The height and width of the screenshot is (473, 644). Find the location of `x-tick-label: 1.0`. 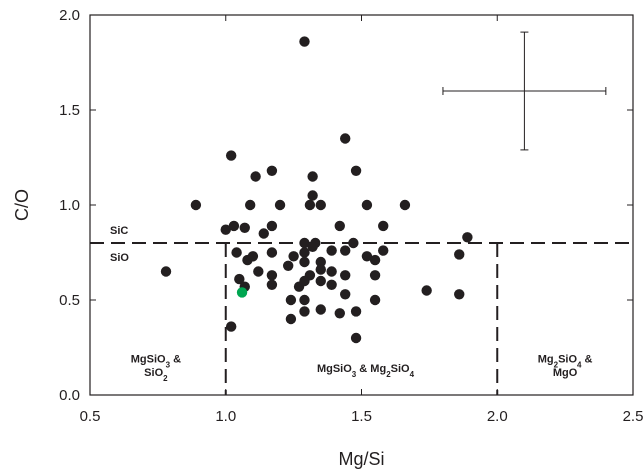

x-tick-label: 1.0 is located at coordinates (225, 416).